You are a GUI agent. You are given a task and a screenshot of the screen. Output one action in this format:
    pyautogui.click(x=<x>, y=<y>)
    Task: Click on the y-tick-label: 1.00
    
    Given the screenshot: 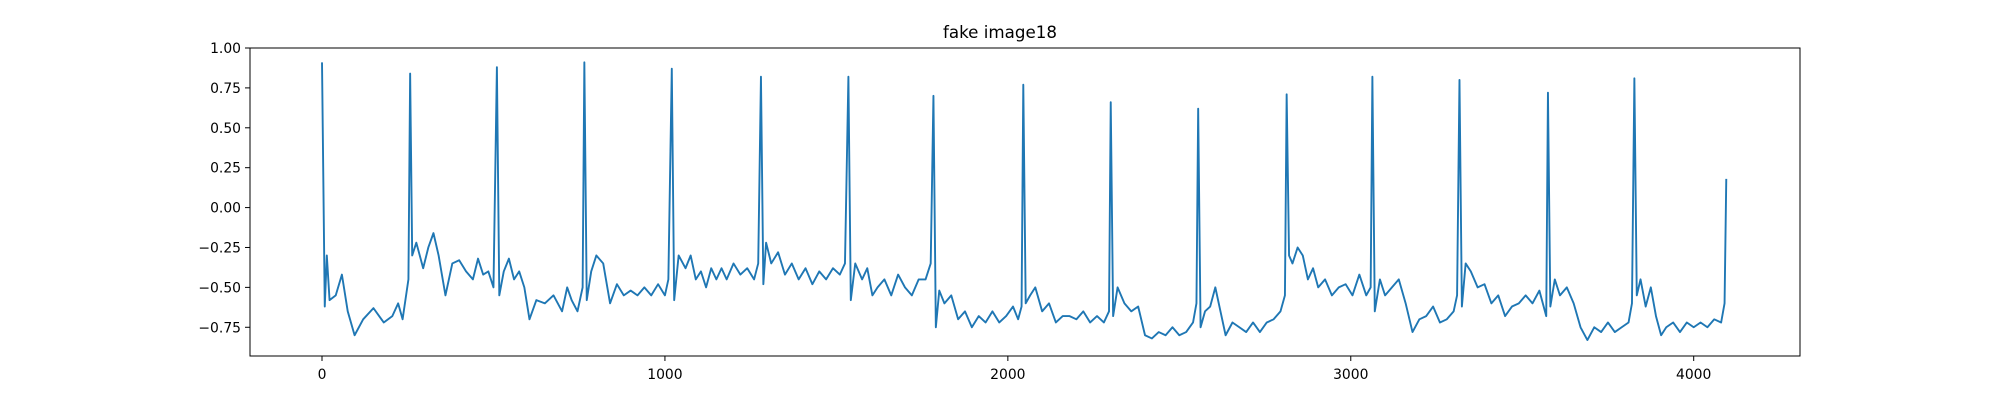 What is the action you would take?
    pyautogui.click(x=225, y=49)
    